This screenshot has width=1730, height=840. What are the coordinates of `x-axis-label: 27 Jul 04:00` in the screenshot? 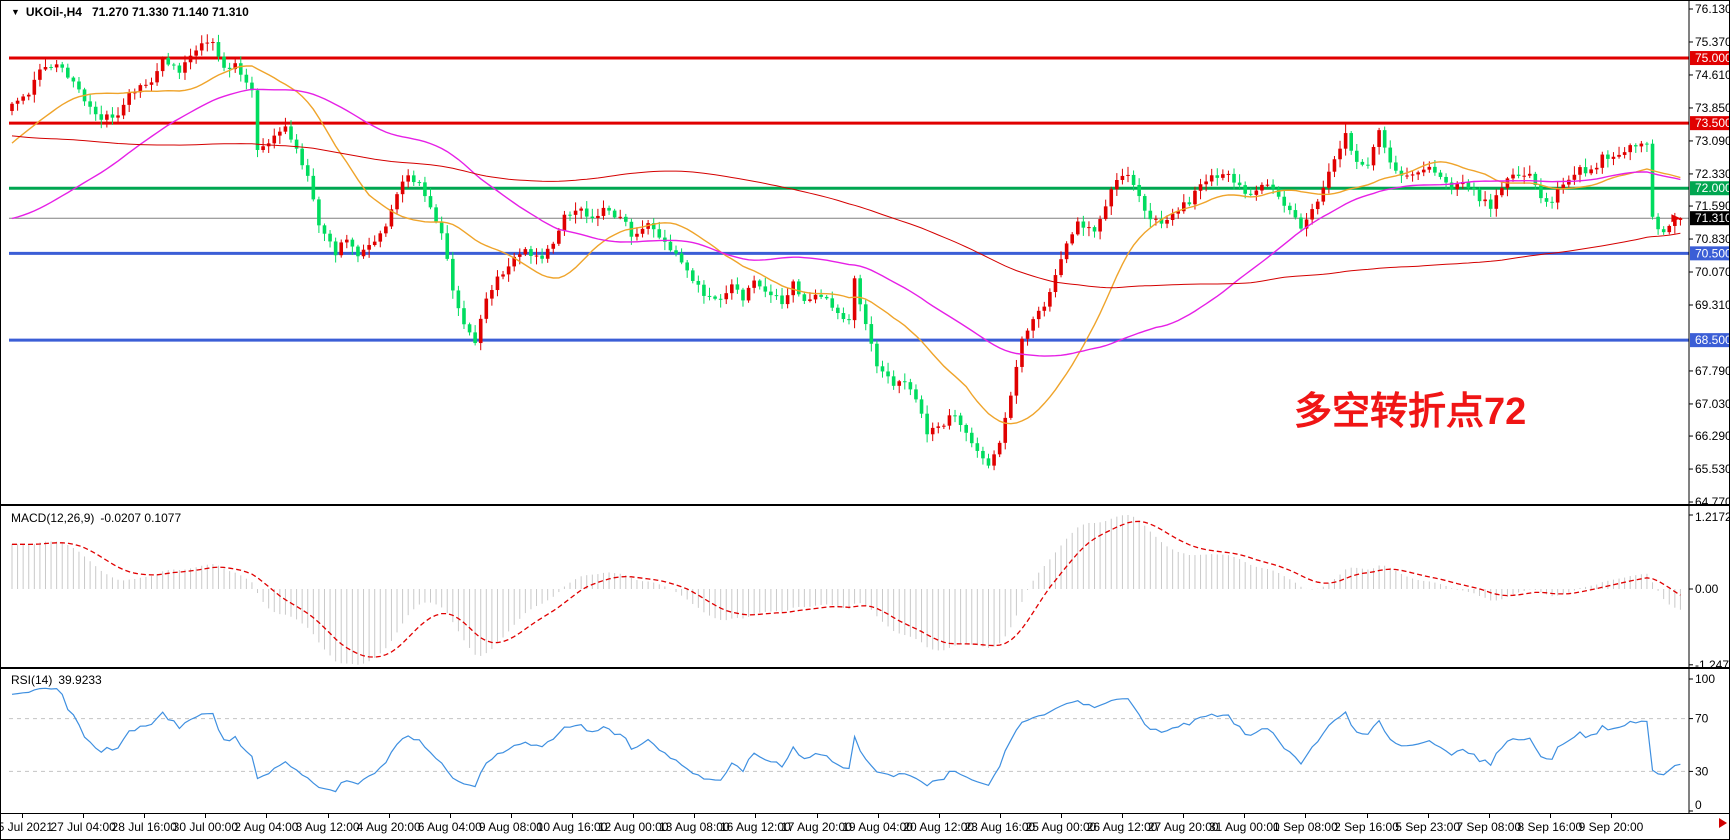 It's located at (83, 827).